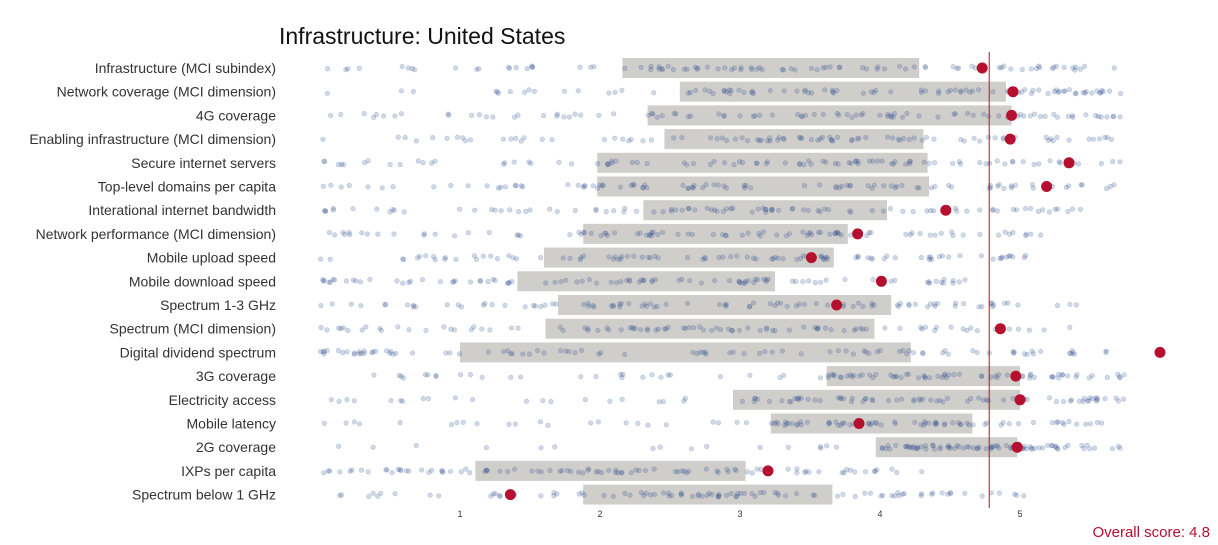 The width and height of the screenshot is (1218, 545). Describe the element at coordinates (204, 495) in the screenshot. I see `row-label-18: Spectrum below 1 GHz` at that location.